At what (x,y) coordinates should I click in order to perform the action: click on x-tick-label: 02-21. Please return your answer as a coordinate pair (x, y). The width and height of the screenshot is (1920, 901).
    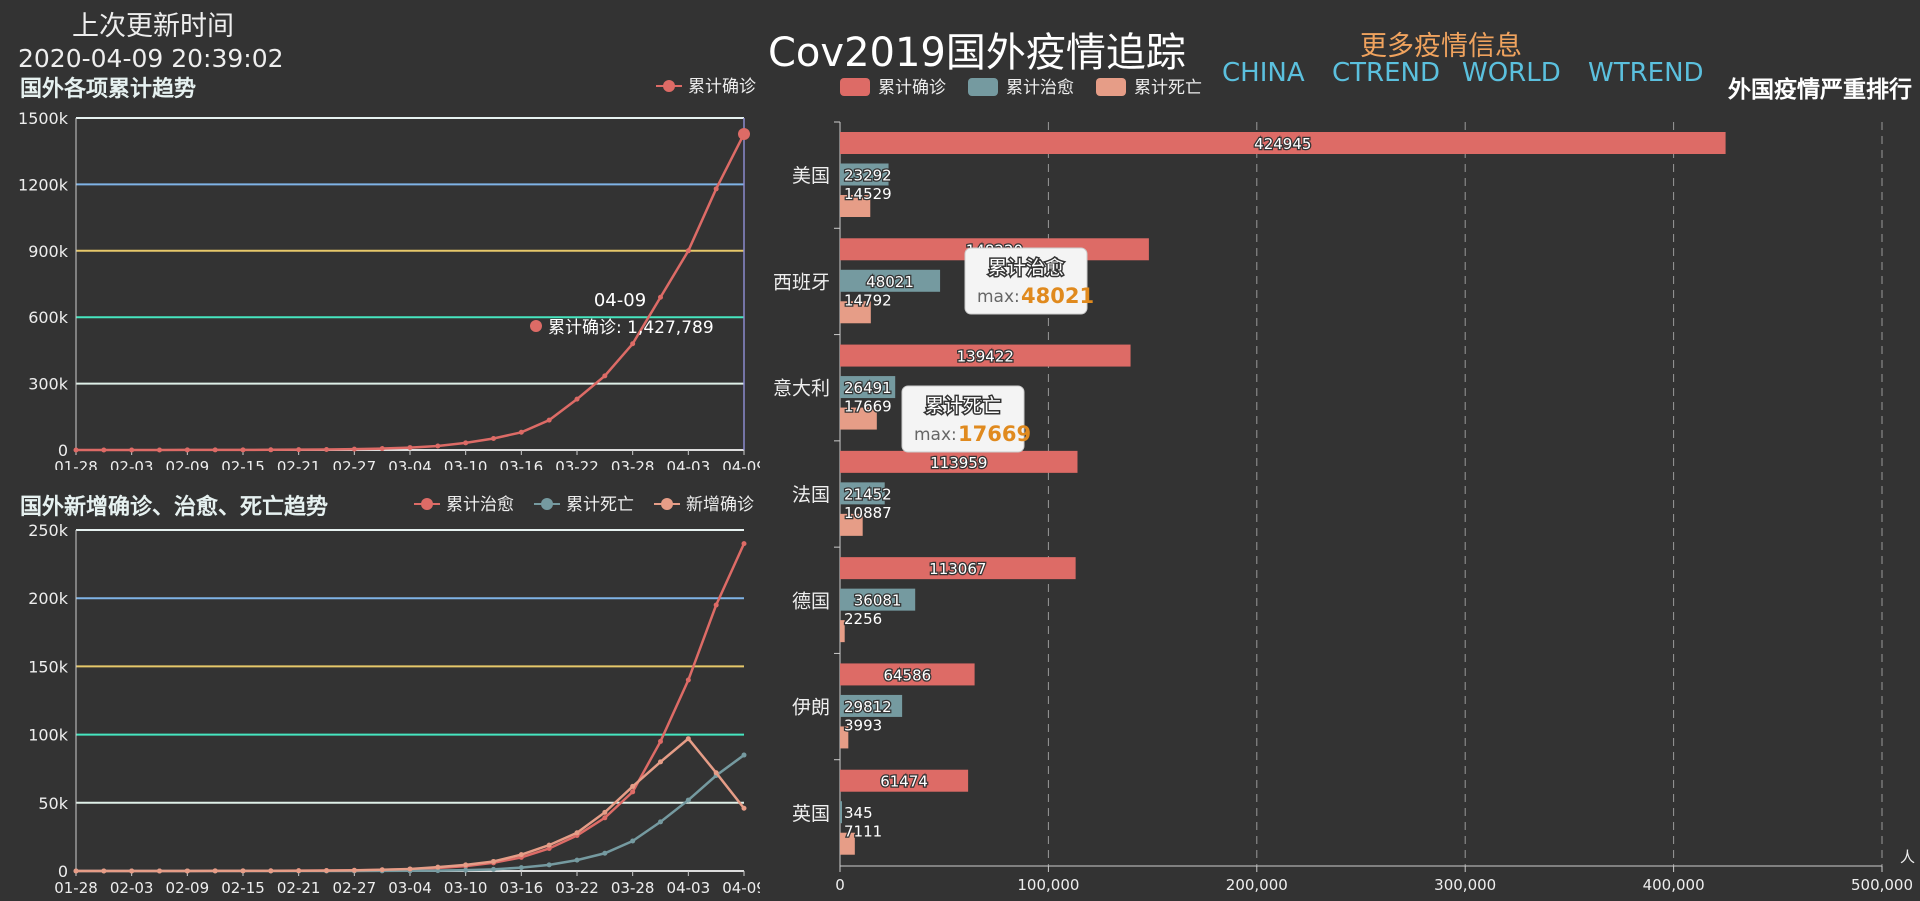
    Looking at the image, I should click on (299, 464).